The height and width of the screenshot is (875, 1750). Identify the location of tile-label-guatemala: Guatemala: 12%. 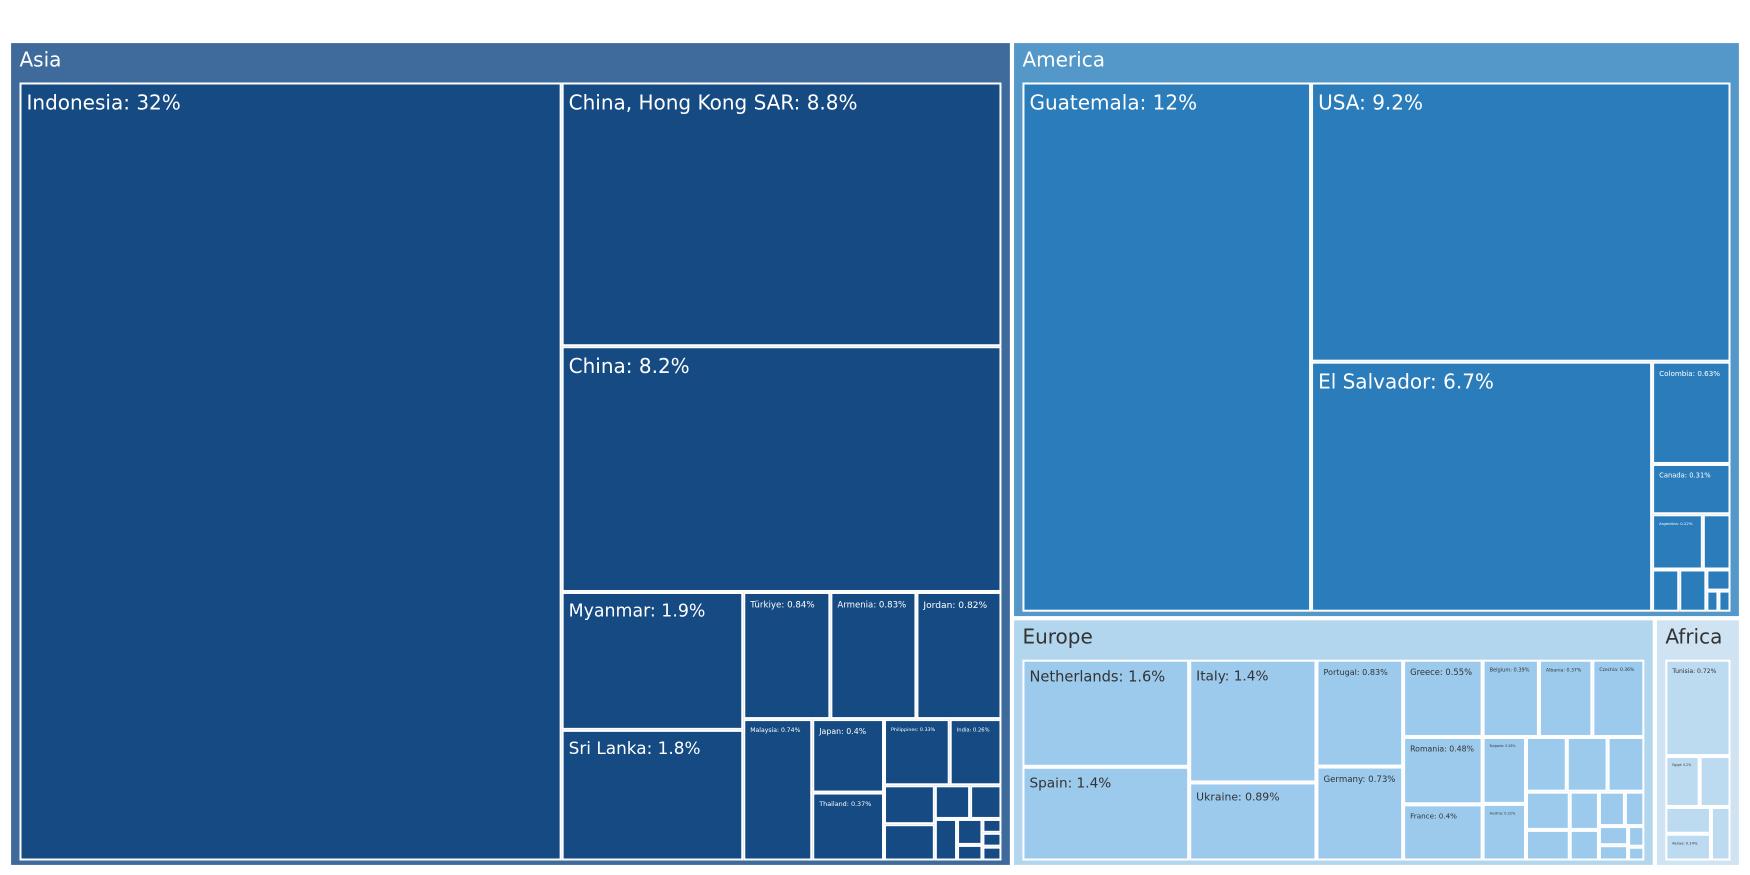
(1113, 103).